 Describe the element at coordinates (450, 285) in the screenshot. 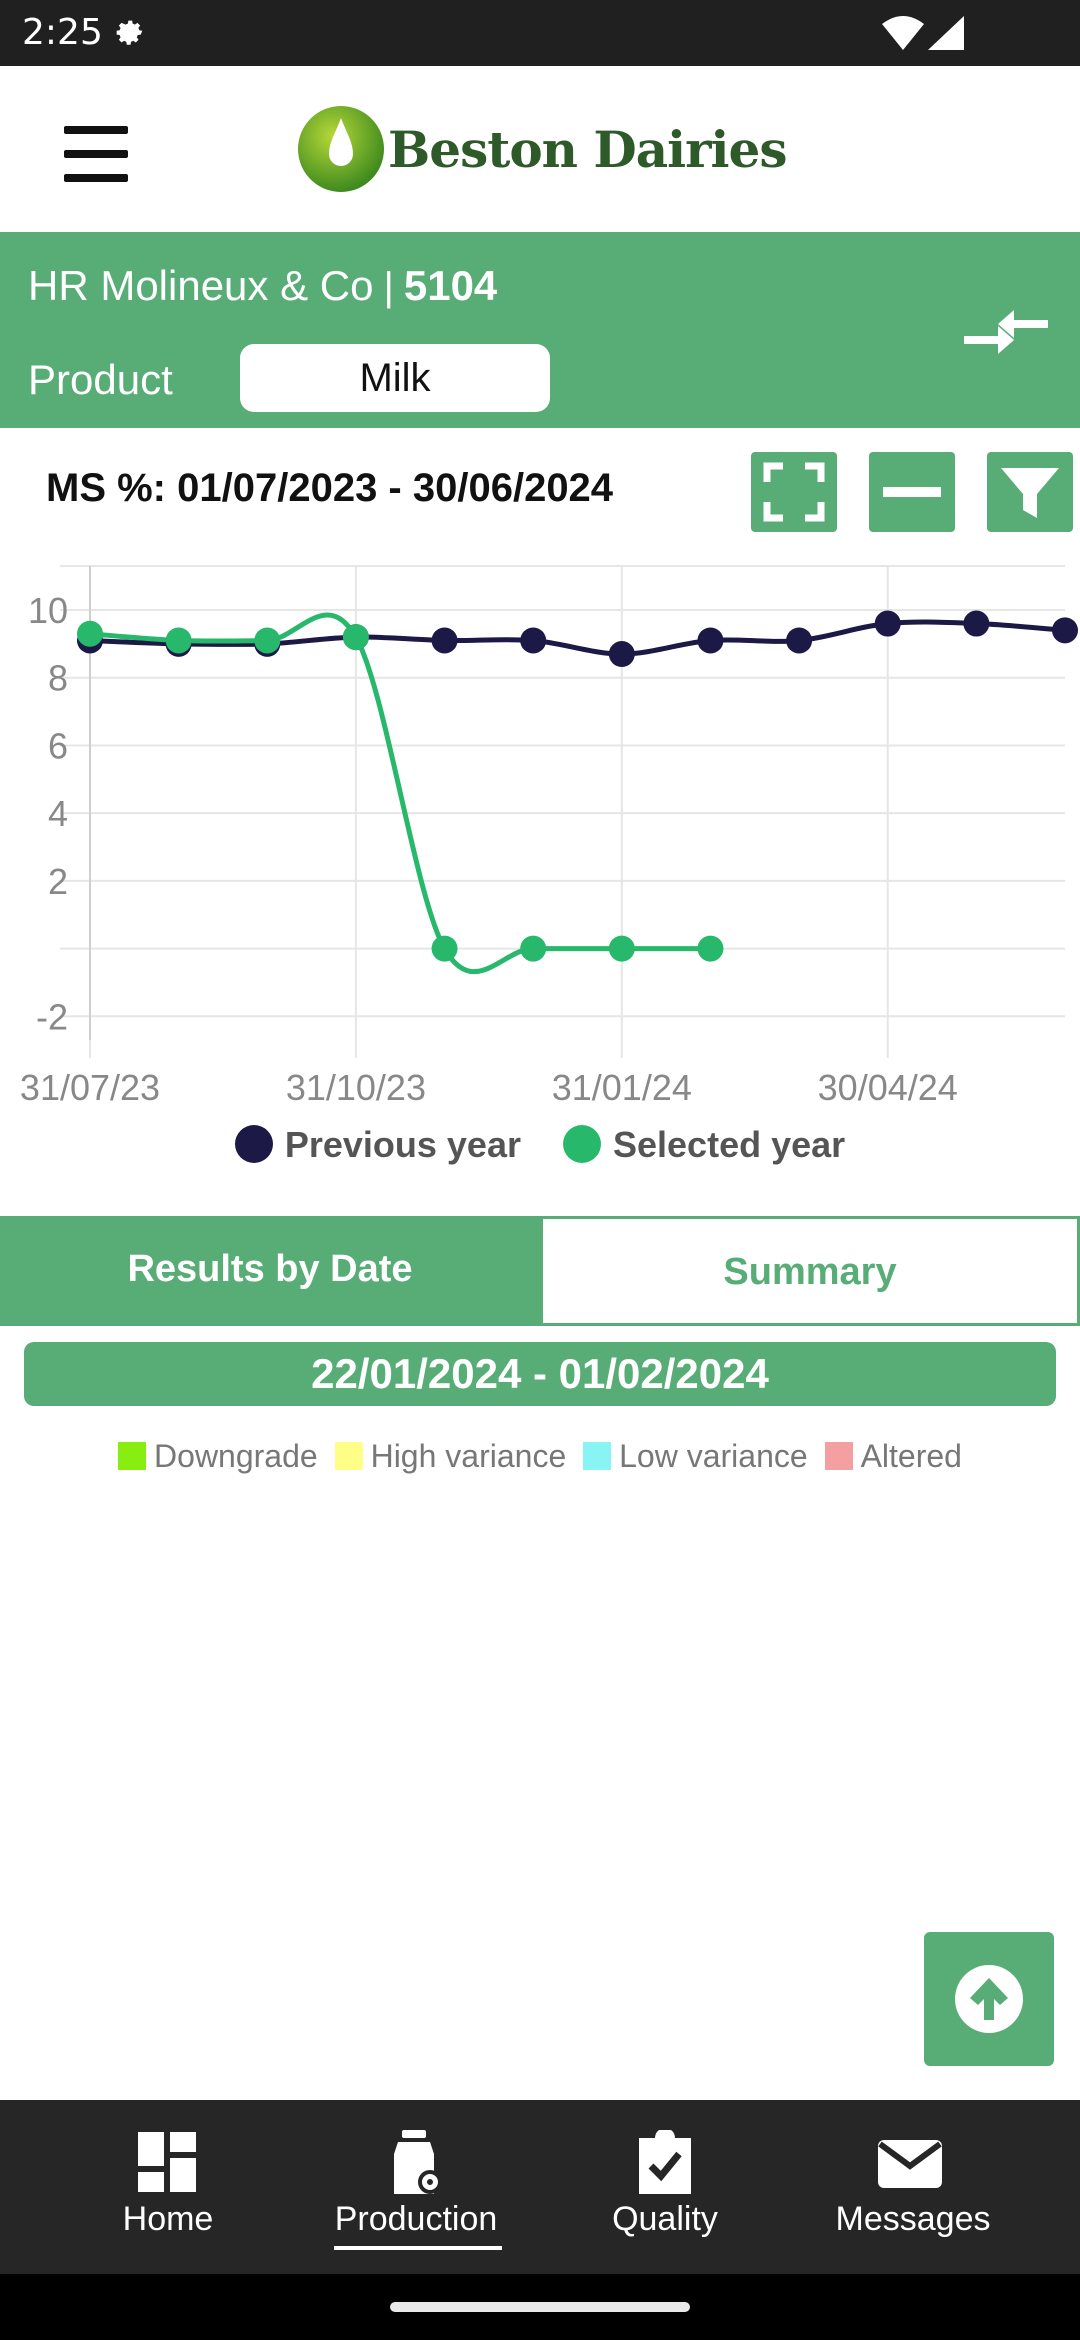

I see `farm-number: 5104` at that location.